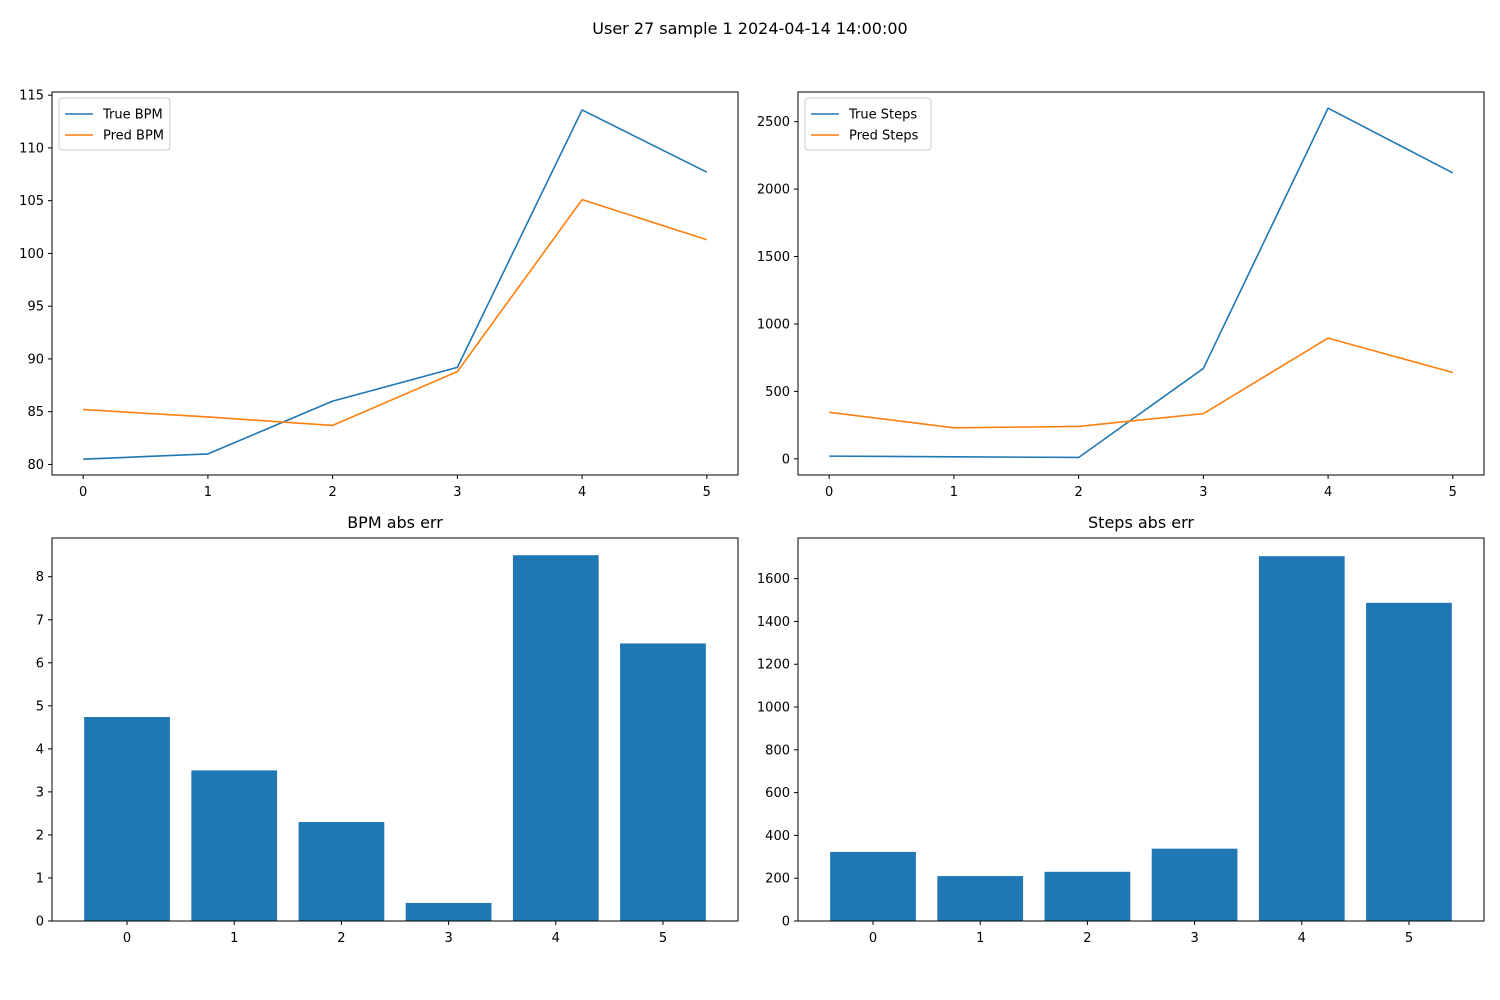 This screenshot has width=1500, height=1000. I want to click on bpm-err-y-tick-label-8: 8, so click(40, 577).